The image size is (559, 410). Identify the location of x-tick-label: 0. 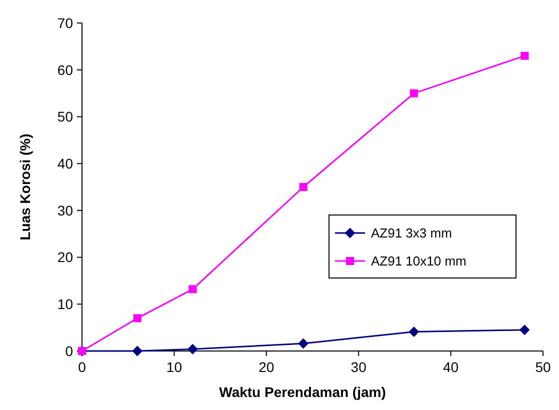
(82, 367).